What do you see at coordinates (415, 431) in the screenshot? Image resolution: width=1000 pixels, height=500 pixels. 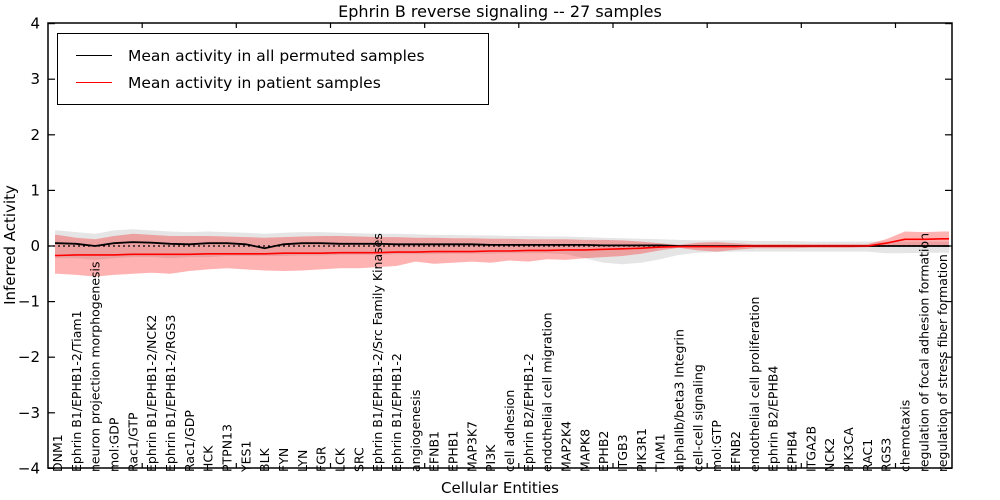 I see `x-category-label: angiogenesis` at bounding box center [415, 431].